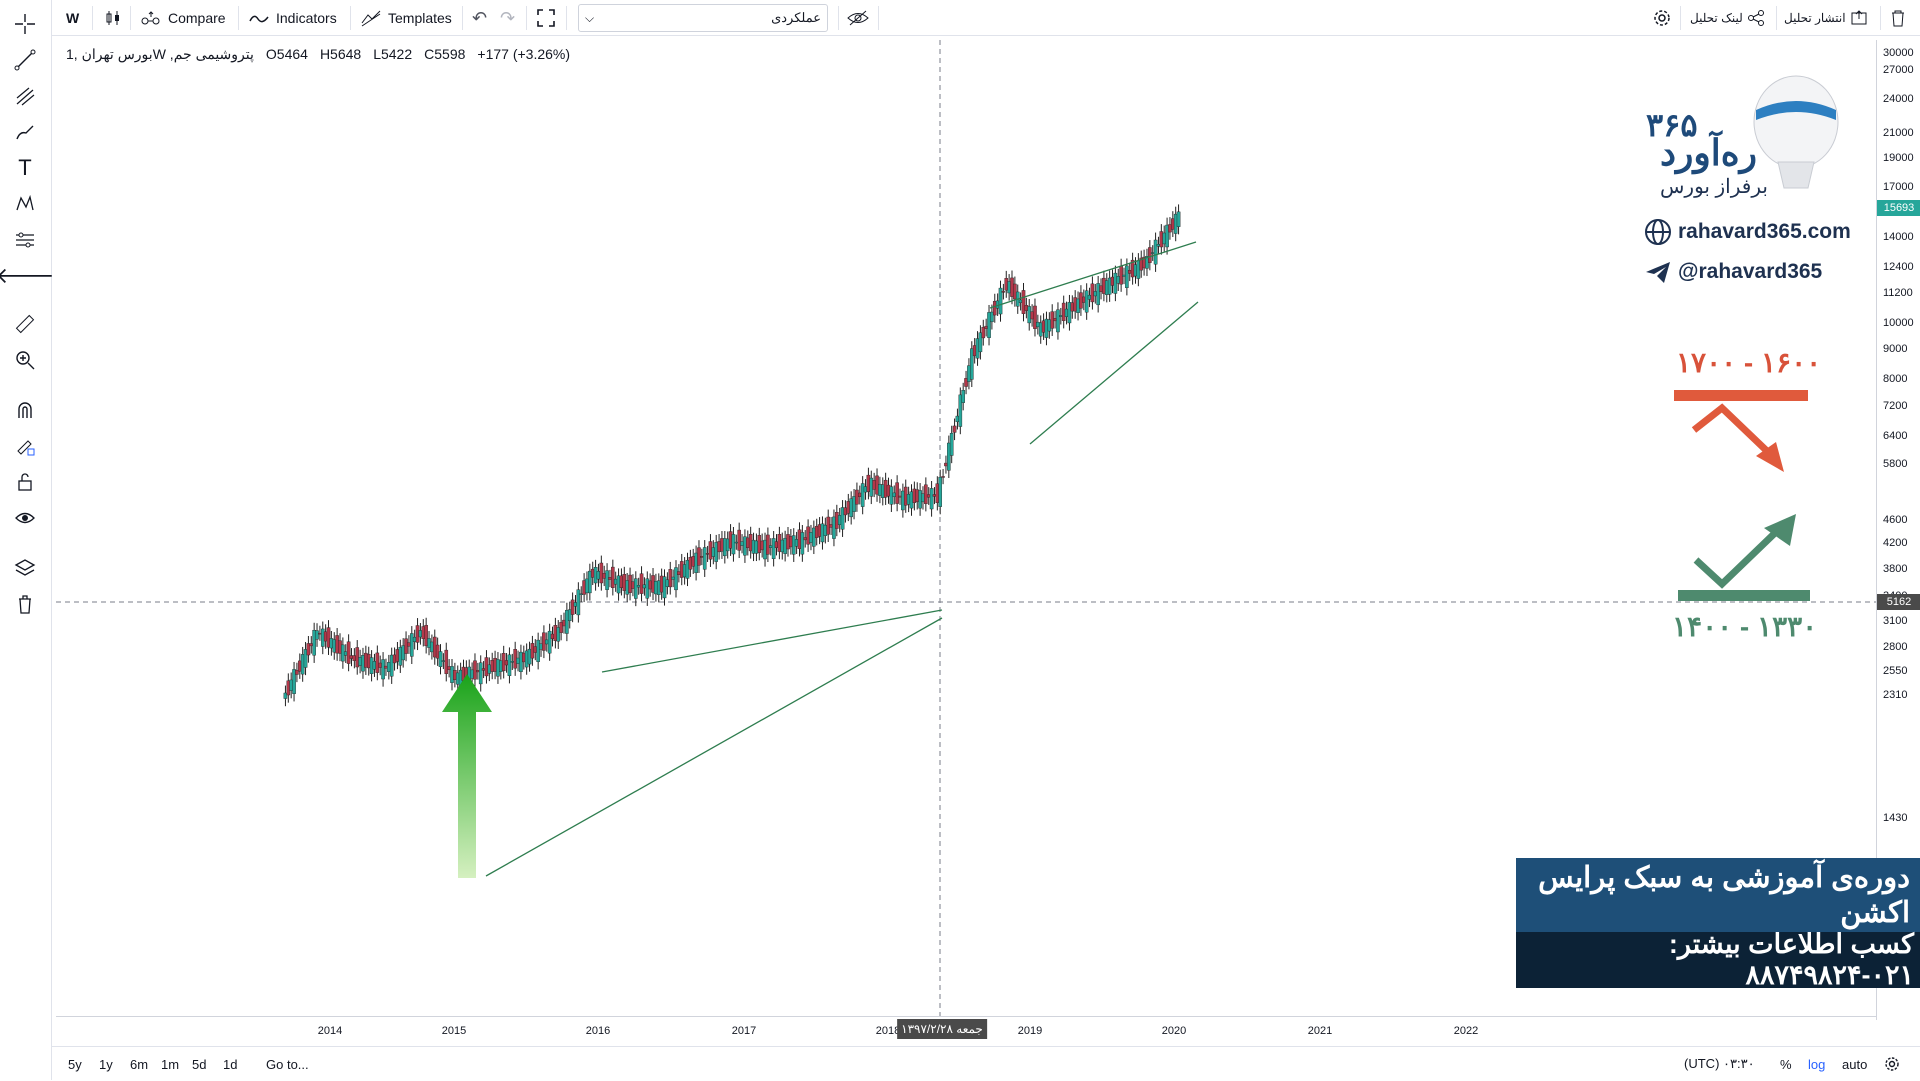 Image resolution: width=1920 pixels, height=1081 pixels. I want to click on template-search-input: ⌵ عملکردی, so click(703, 18).